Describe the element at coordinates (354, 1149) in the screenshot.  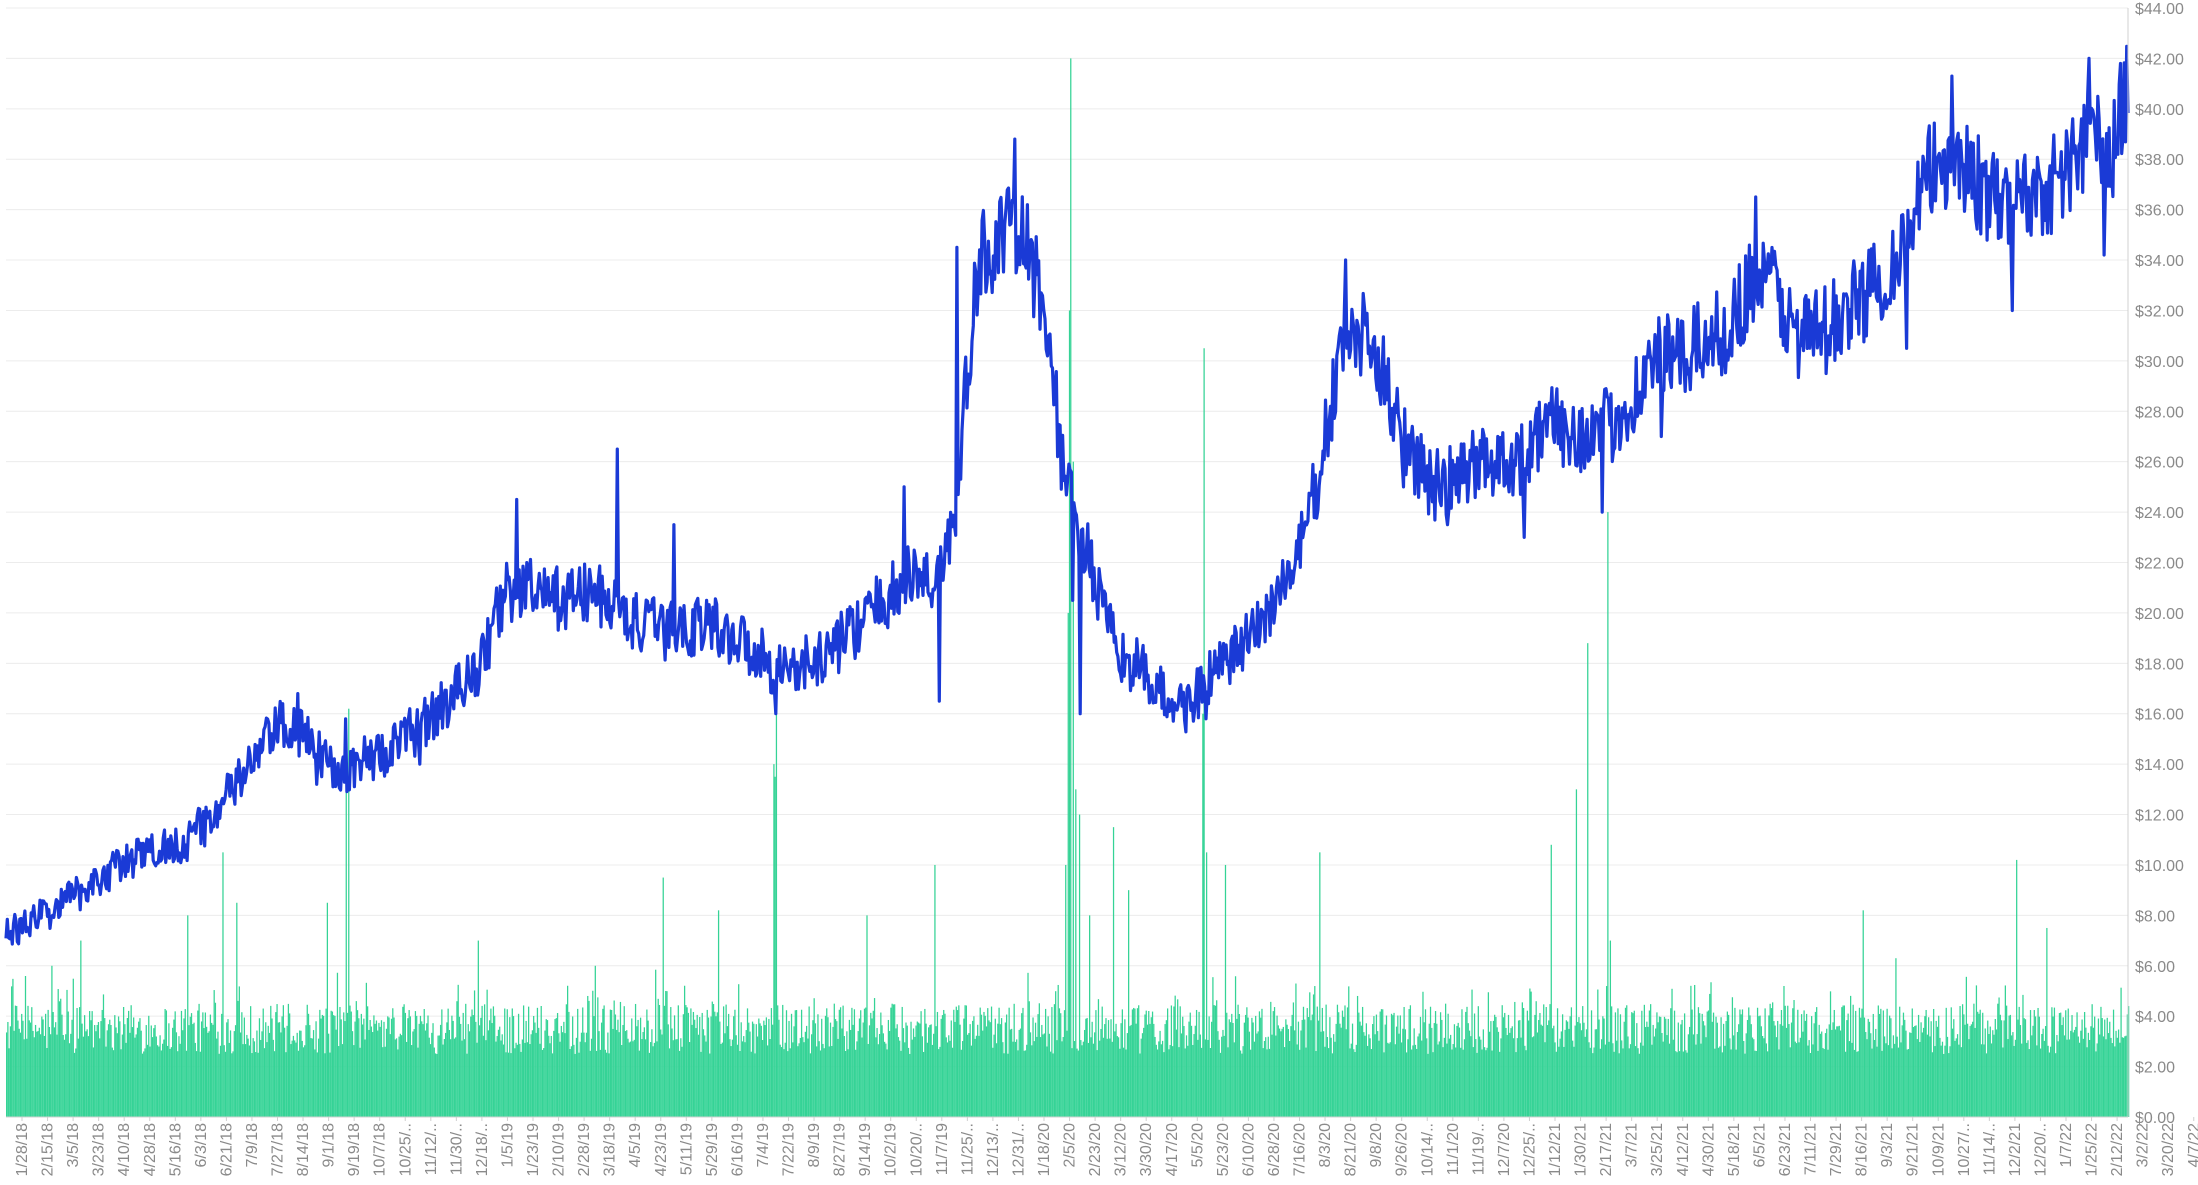
I see `x-tick-label: 9/19/18` at that location.